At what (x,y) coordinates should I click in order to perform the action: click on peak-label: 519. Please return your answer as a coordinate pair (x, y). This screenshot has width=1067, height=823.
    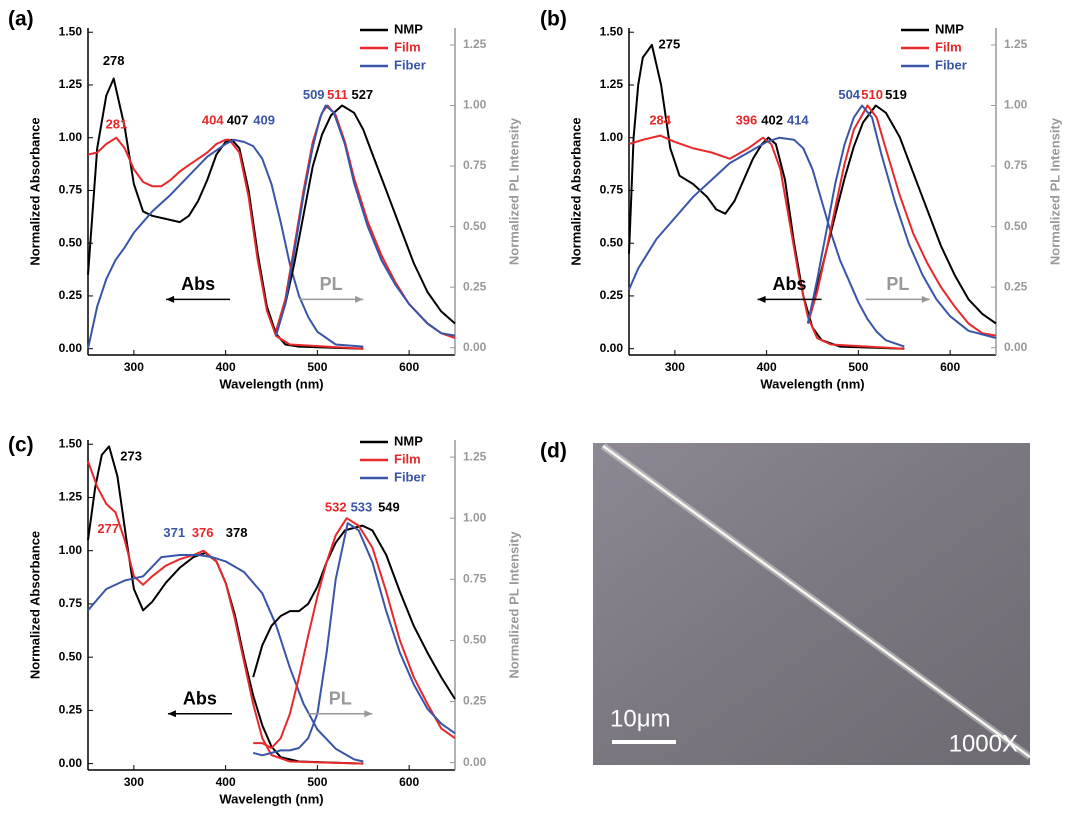
    Looking at the image, I should click on (896, 94).